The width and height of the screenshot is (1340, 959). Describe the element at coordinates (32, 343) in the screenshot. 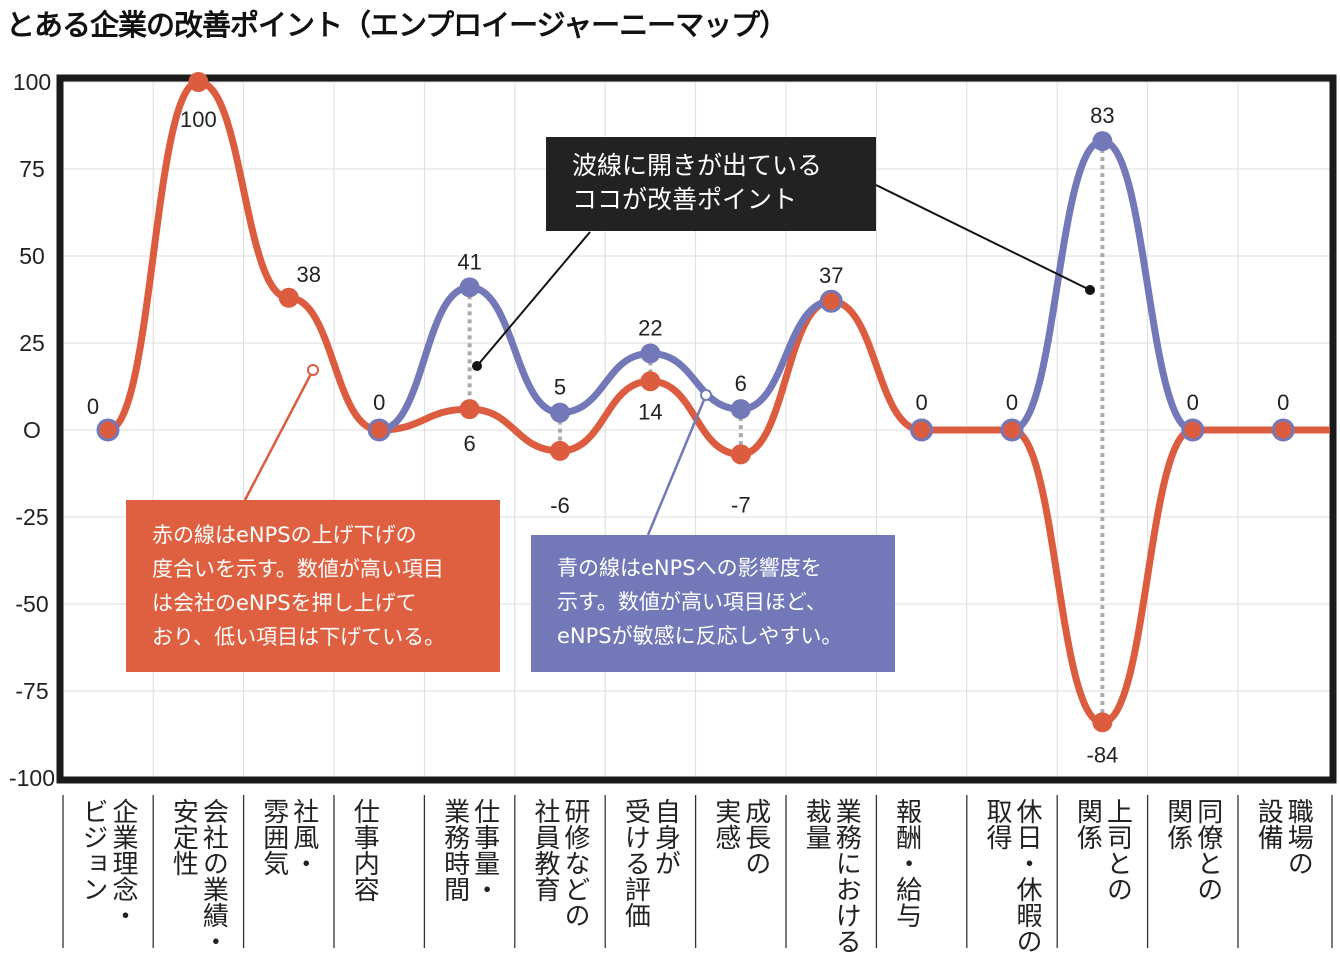

I see `y-tick-label: 25` at that location.